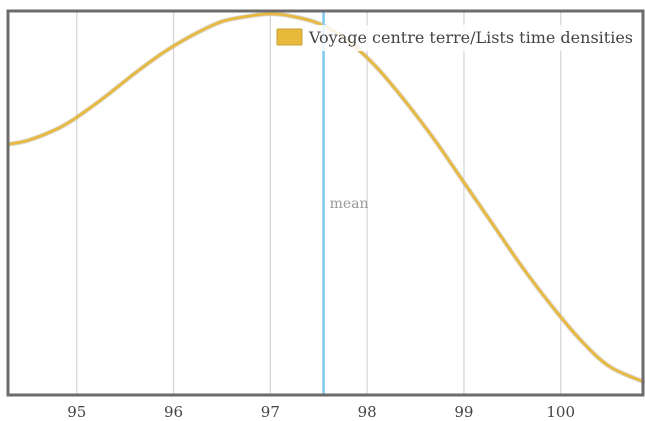 This screenshot has height=421, width=645. Describe the element at coordinates (367, 412) in the screenshot. I see `x-tick-label: 98` at that location.